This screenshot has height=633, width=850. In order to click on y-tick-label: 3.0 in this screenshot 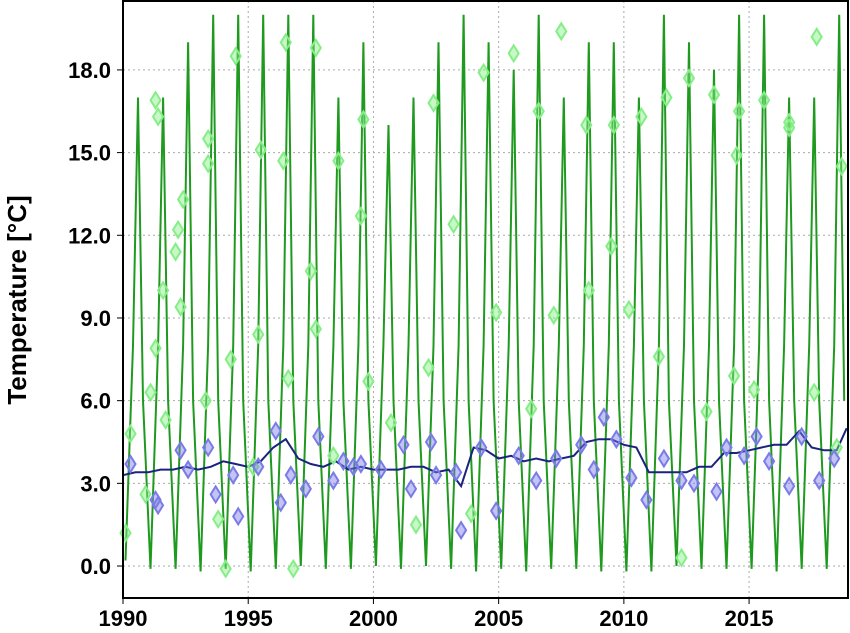, I will do `click(95, 483)`.